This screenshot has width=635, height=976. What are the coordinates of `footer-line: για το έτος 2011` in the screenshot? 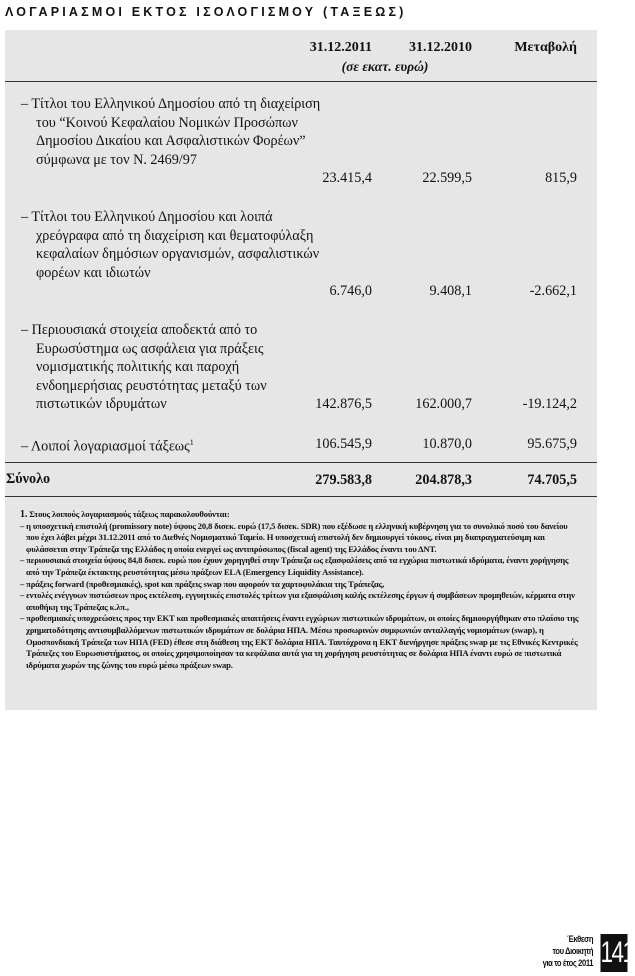 It's located at (568, 963).